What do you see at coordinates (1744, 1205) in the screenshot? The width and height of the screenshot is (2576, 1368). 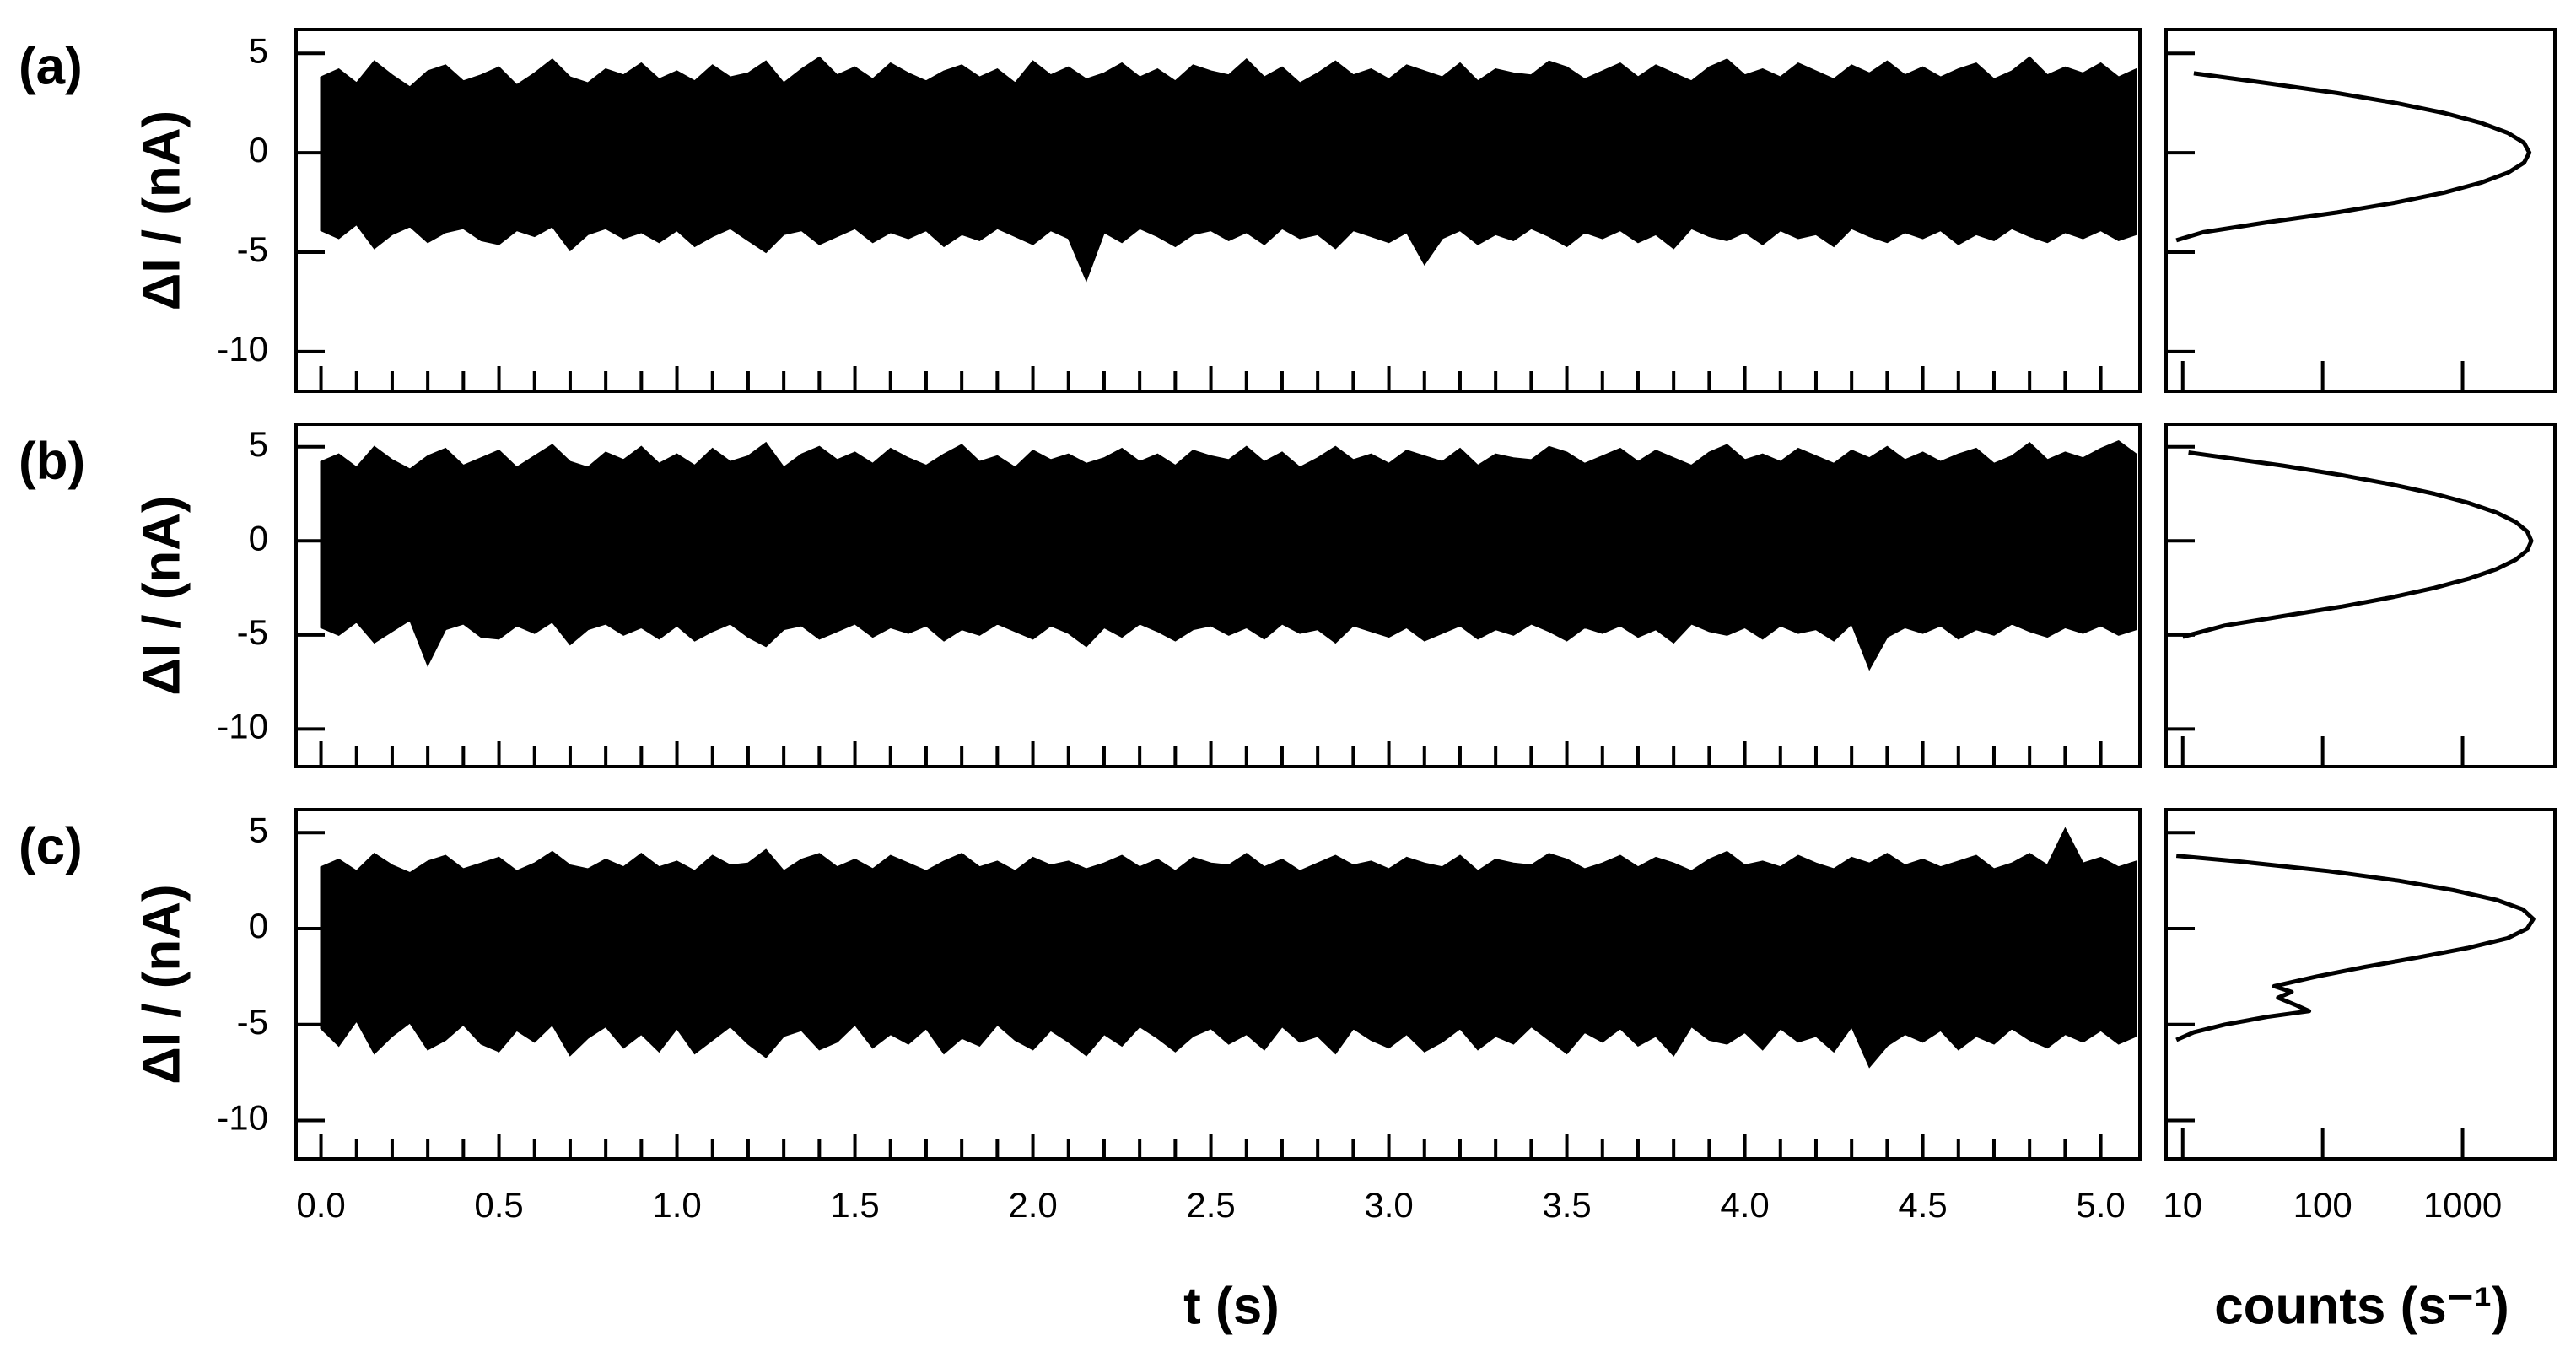 I see `x-tick-label: 4.0` at bounding box center [1744, 1205].